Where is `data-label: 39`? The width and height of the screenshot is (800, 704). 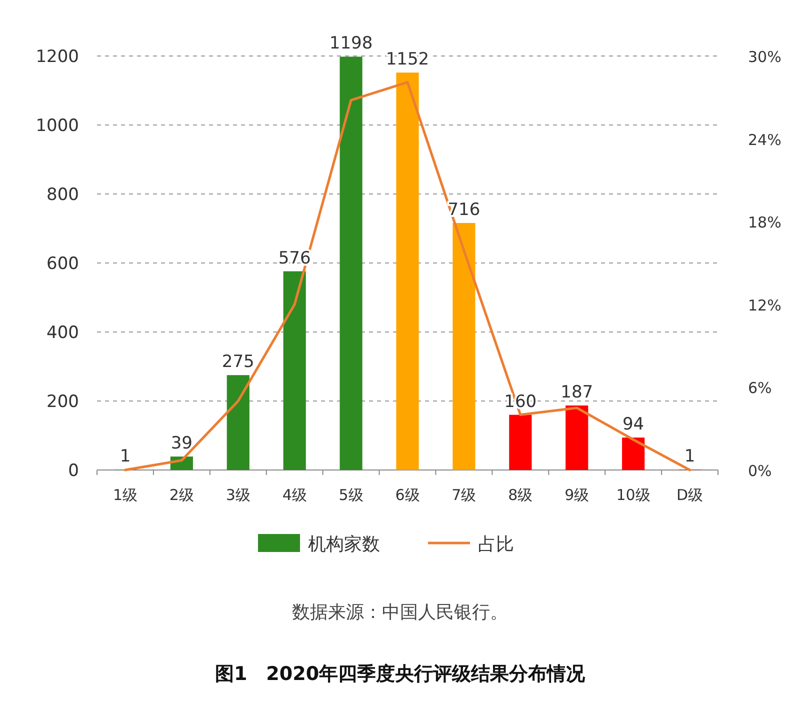
data-label: 39 is located at coordinates (181, 444).